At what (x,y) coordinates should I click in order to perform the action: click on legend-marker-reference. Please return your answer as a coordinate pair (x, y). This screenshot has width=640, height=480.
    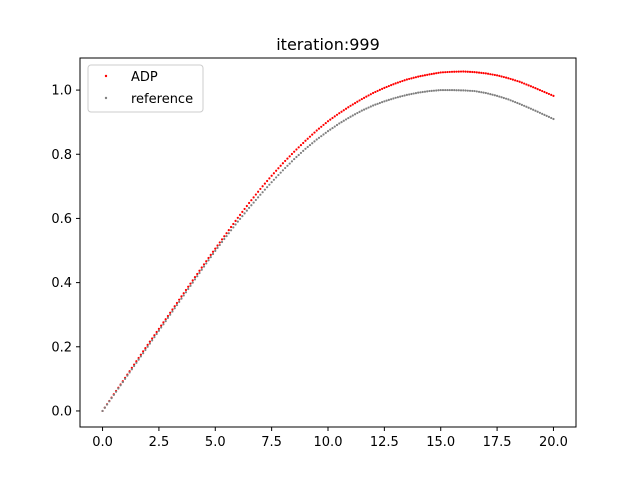
    Looking at the image, I should click on (106, 98).